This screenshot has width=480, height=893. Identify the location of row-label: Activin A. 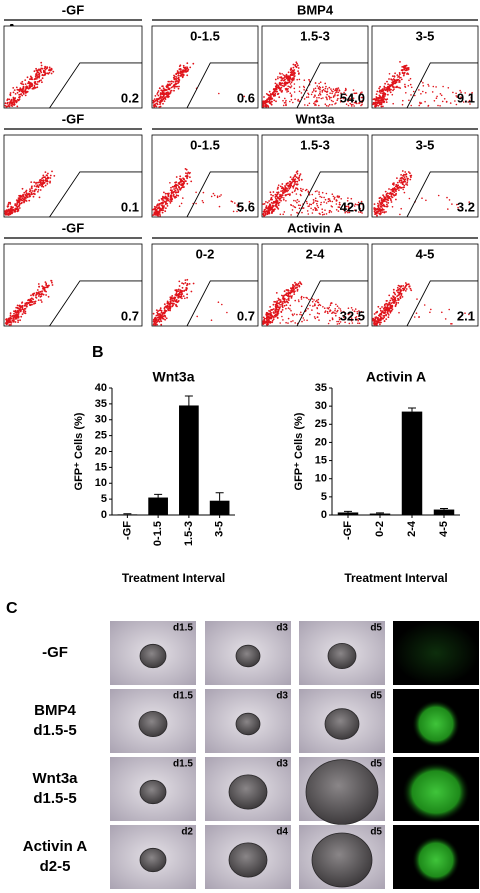
(55, 846).